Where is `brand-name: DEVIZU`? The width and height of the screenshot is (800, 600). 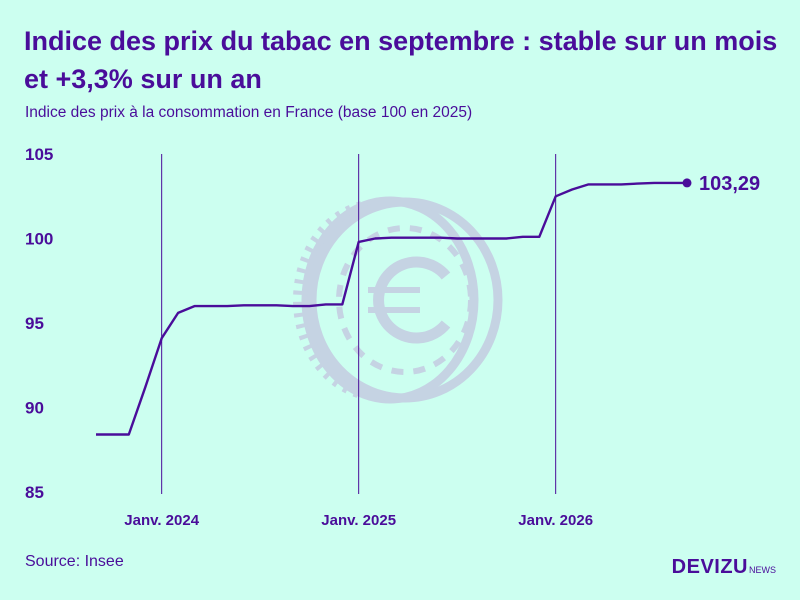 brand-name: DEVIZU is located at coordinates (709, 567).